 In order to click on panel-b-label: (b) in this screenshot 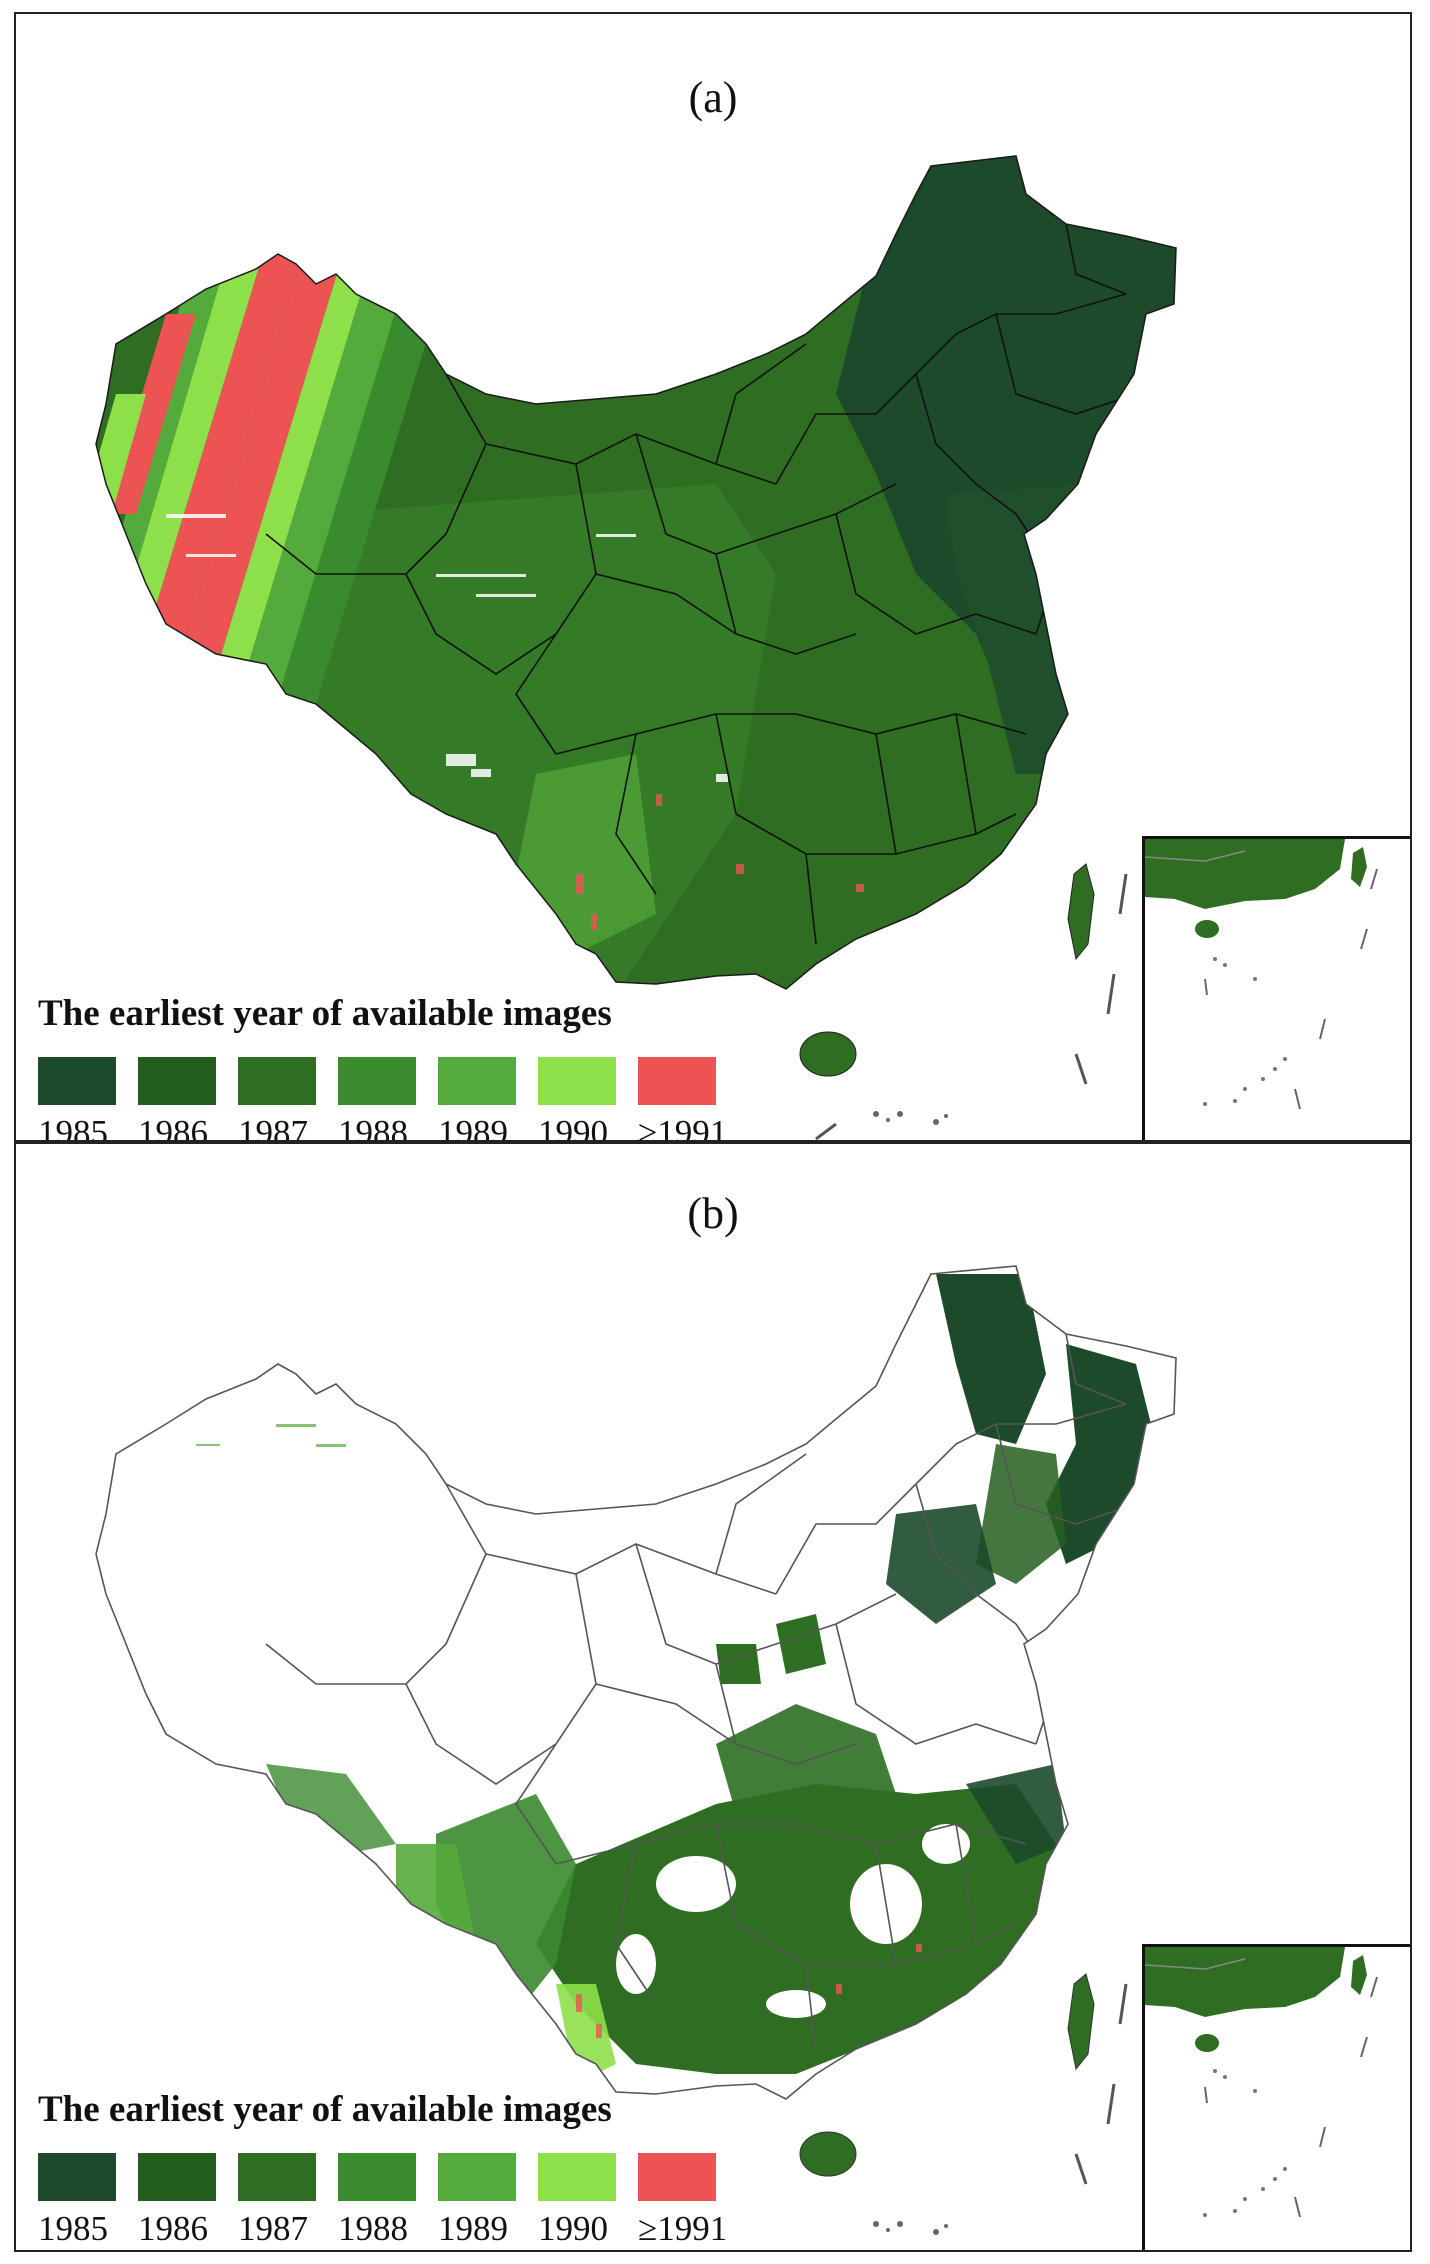, I will do `click(713, 1213)`.